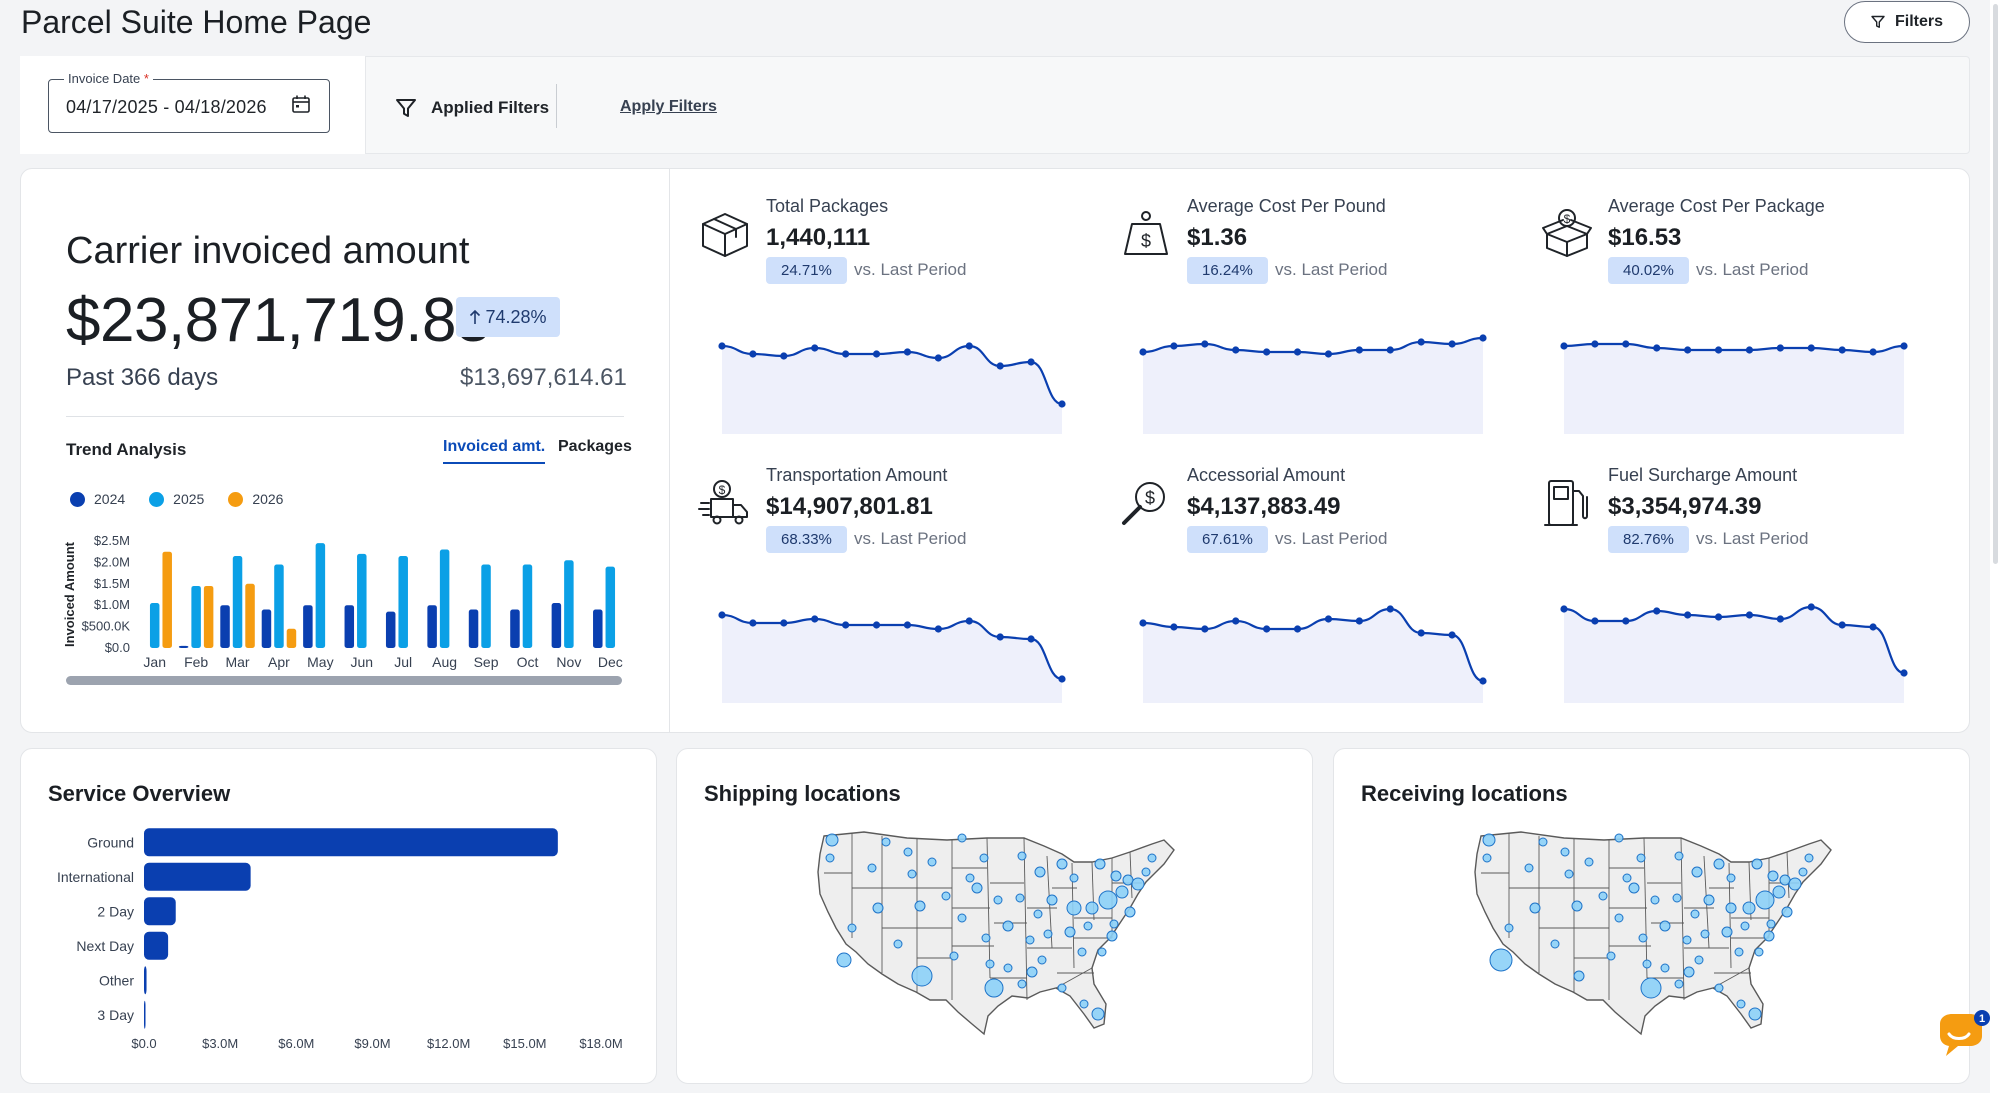  I want to click on bar-2025-oct, so click(527, 606).